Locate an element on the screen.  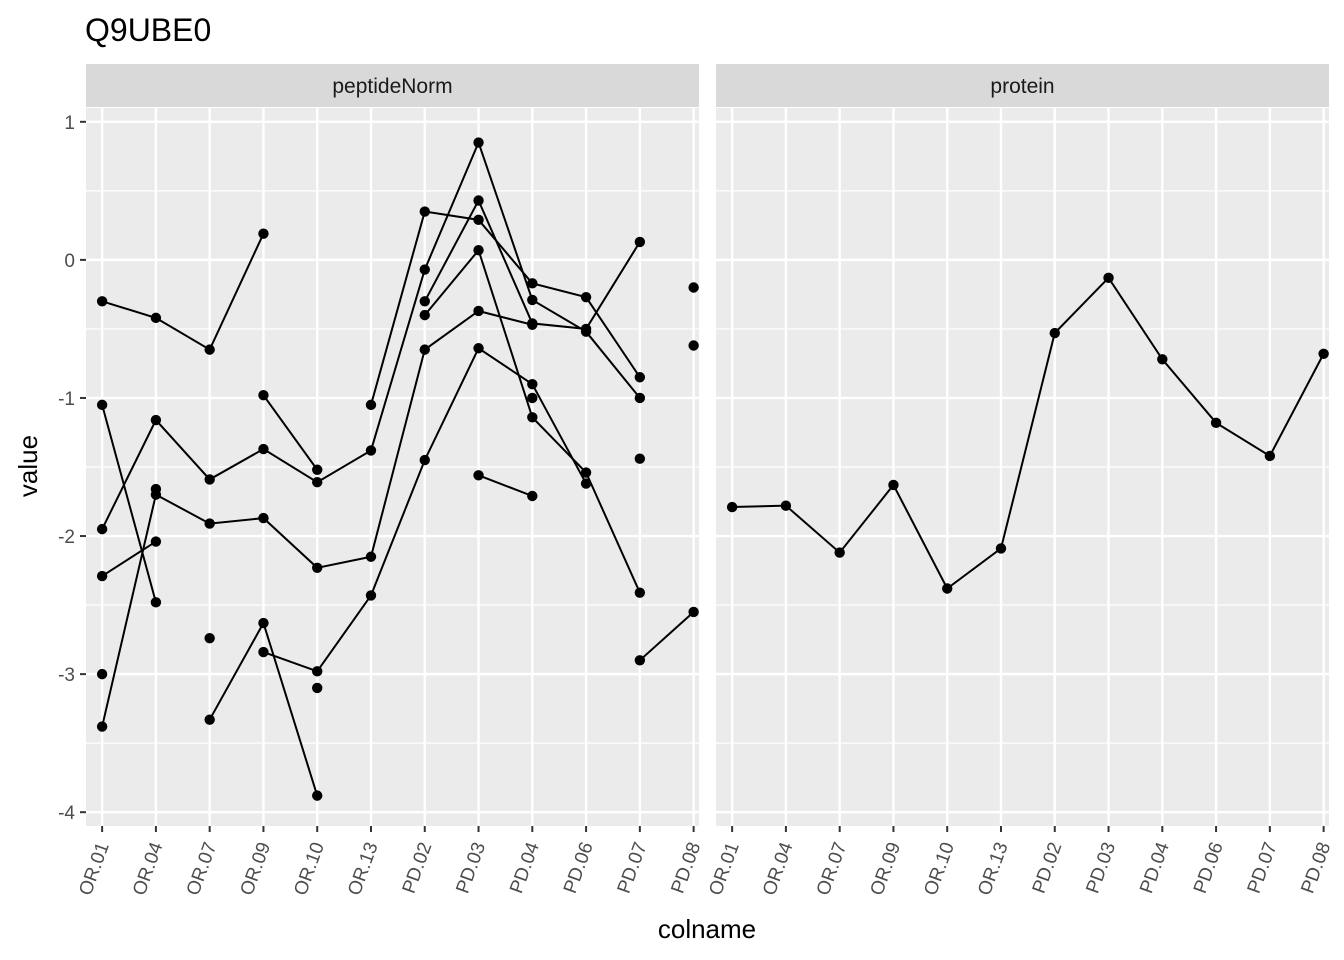
facet-strip-label: protein is located at coordinates (1022, 86).